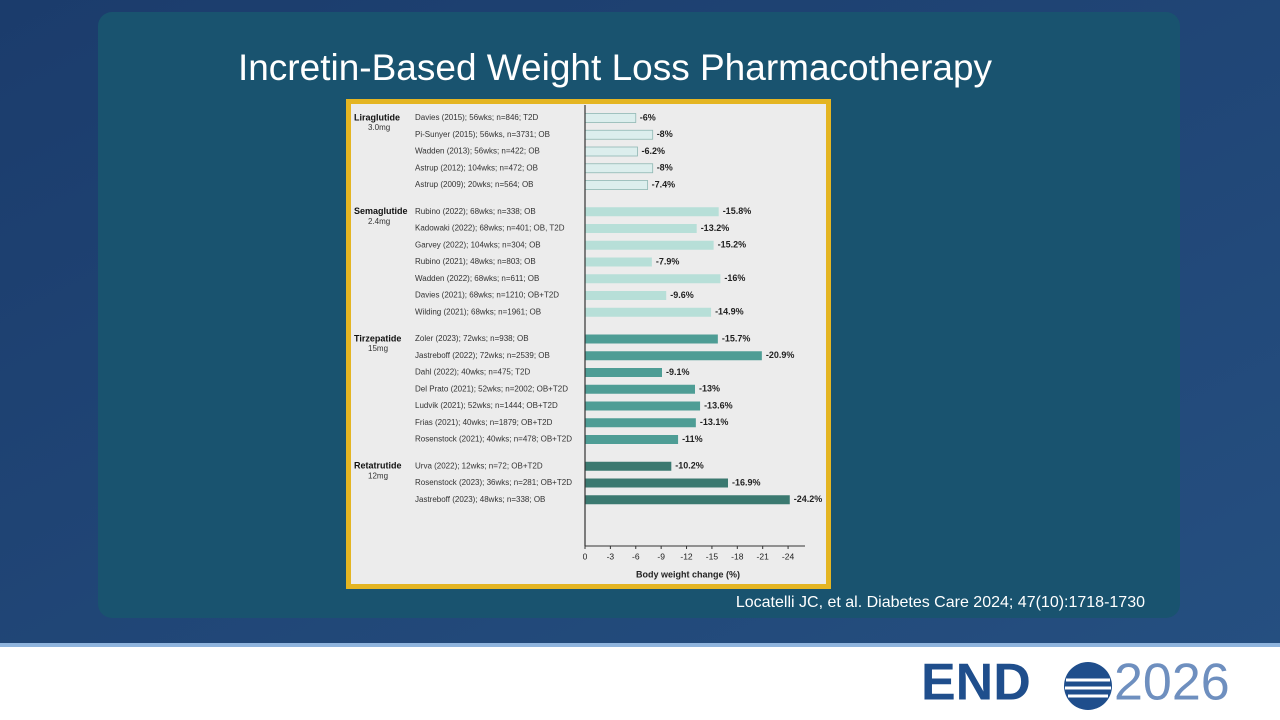 This screenshot has width=1280, height=720. What do you see at coordinates (611, 556) in the screenshot?
I see `x-tick-label: -3` at bounding box center [611, 556].